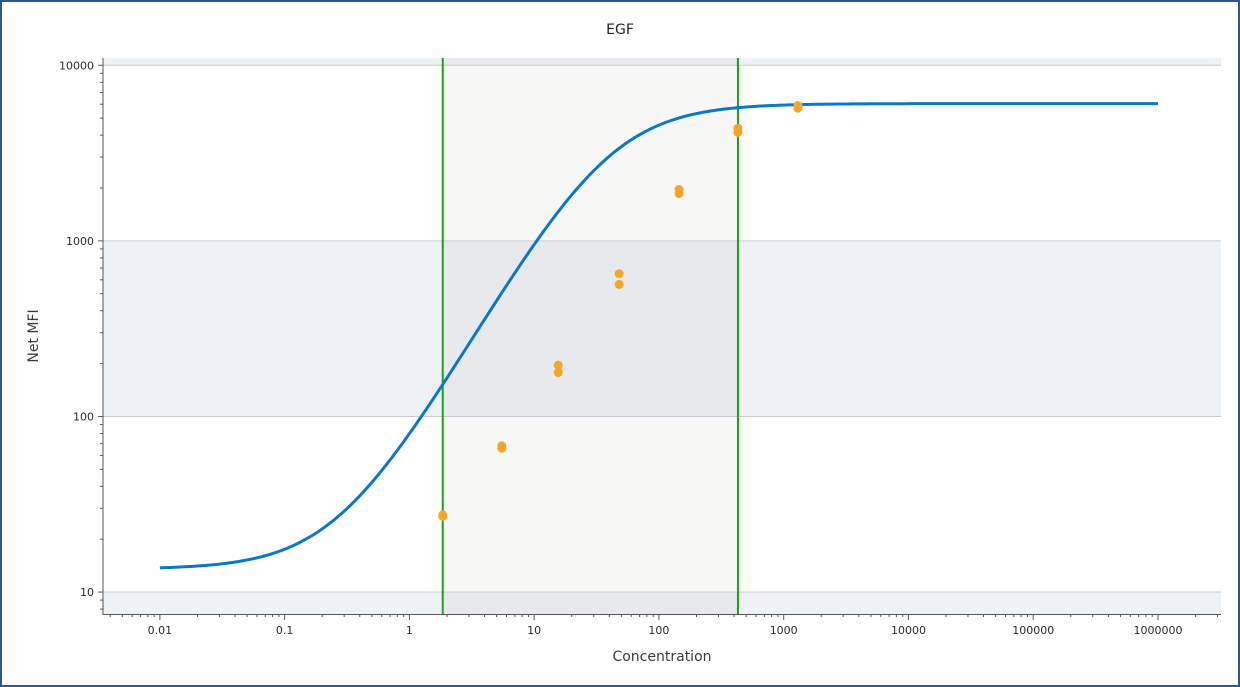 The width and height of the screenshot is (1240, 687). Describe the element at coordinates (1157, 630) in the screenshot. I see `x-tick-label: 1000000` at that location.